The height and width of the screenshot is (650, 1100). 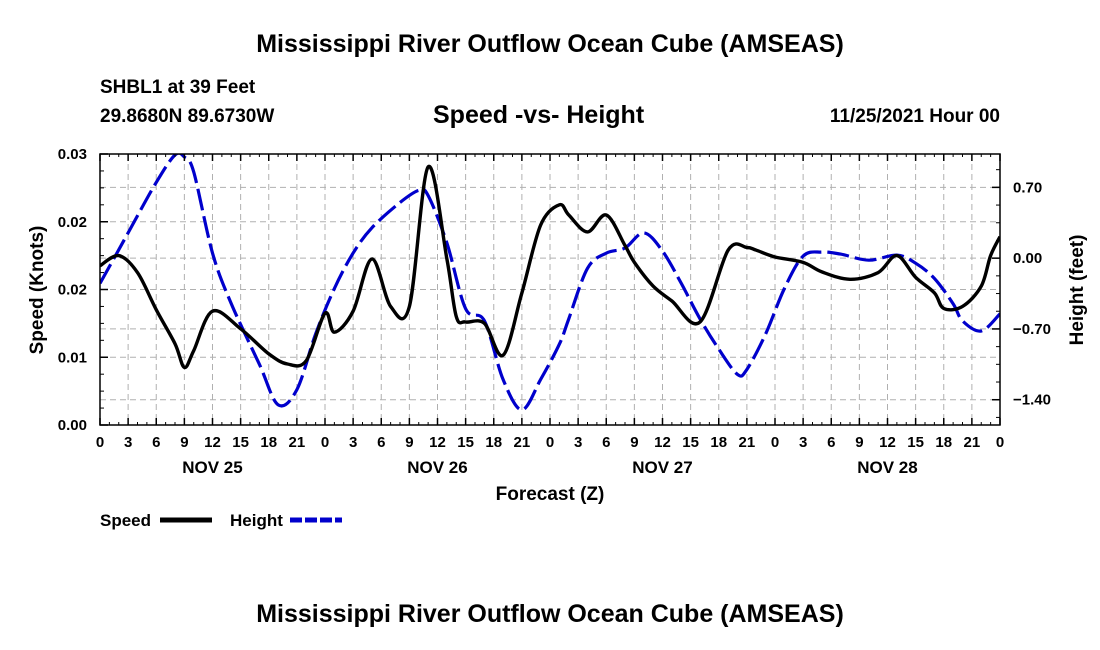 I want to click on y2-tick-label: 0.70, so click(x=1027, y=187).